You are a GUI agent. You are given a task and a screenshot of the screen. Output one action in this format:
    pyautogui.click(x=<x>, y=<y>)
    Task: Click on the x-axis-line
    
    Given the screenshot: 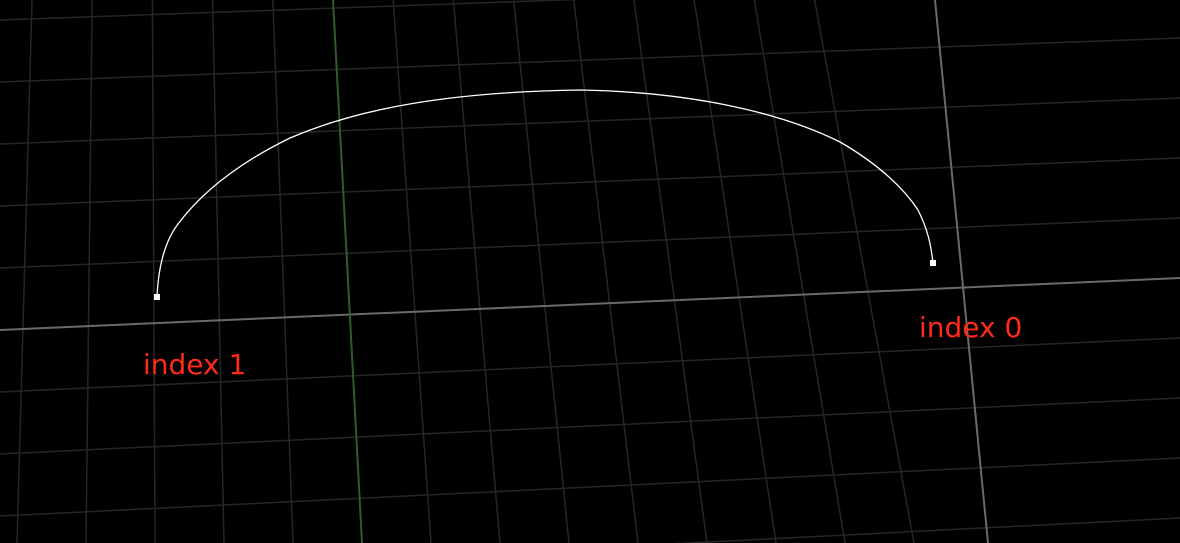 What is the action you would take?
    pyautogui.click(x=590, y=304)
    